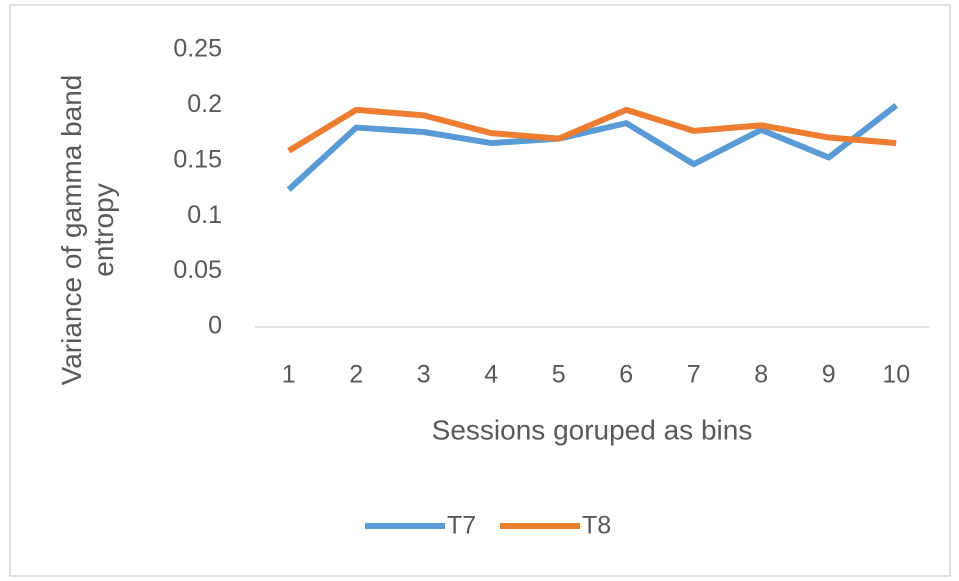  Describe the element at coordinates (596, 526) in the screenshot. I see `legend-label: T8` at that location.